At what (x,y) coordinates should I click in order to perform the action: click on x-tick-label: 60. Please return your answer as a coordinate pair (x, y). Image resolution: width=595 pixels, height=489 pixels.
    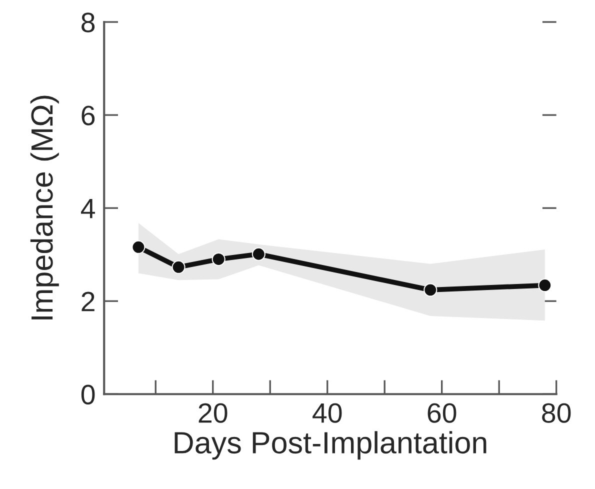
    Looking at the image, I should click on (442, 413).